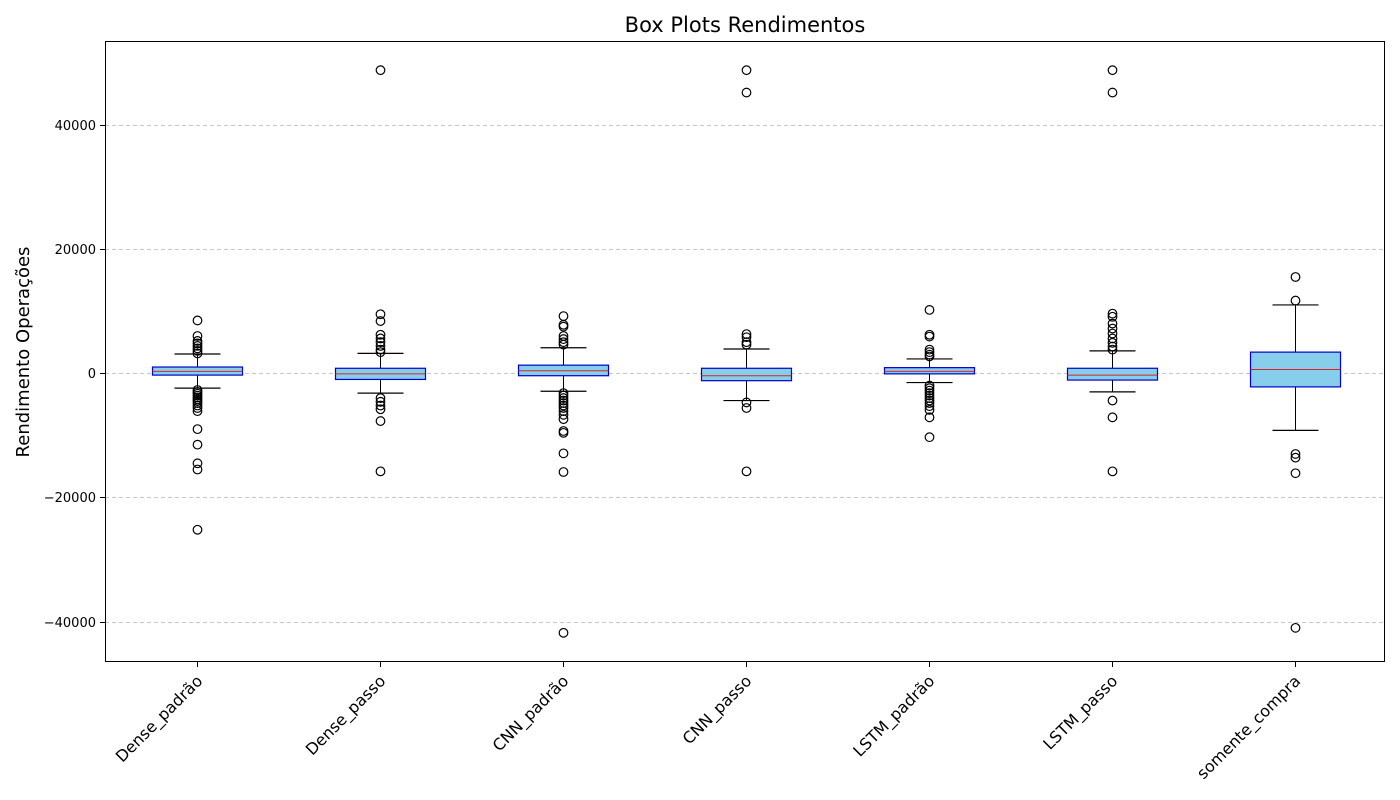 The image size is (1400, 800). I want to click on x-tick-label: CNN_passo, so click(717, 709).